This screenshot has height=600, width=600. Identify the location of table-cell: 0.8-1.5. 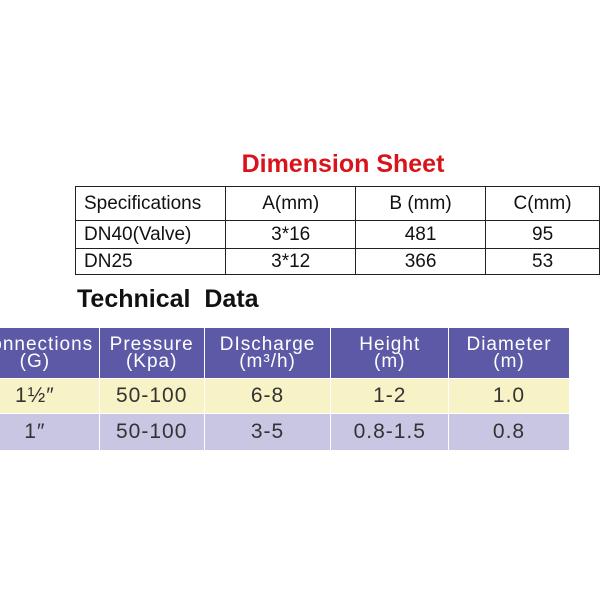
(390, 432).